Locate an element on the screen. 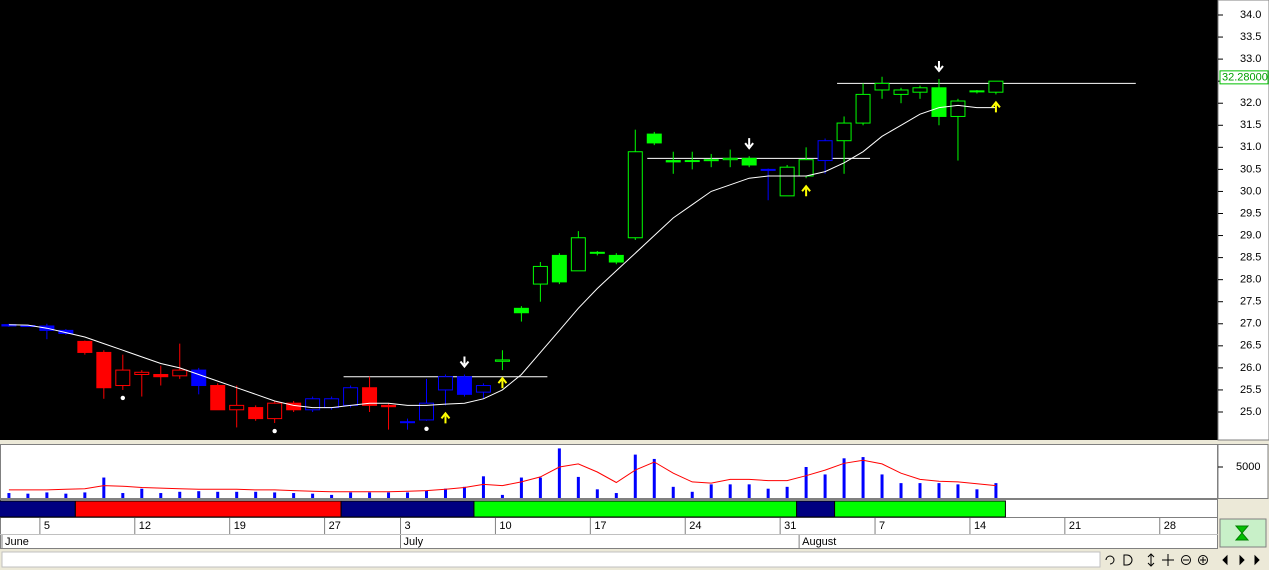  zoom-in-plus is located at coordinates (1203, 560).